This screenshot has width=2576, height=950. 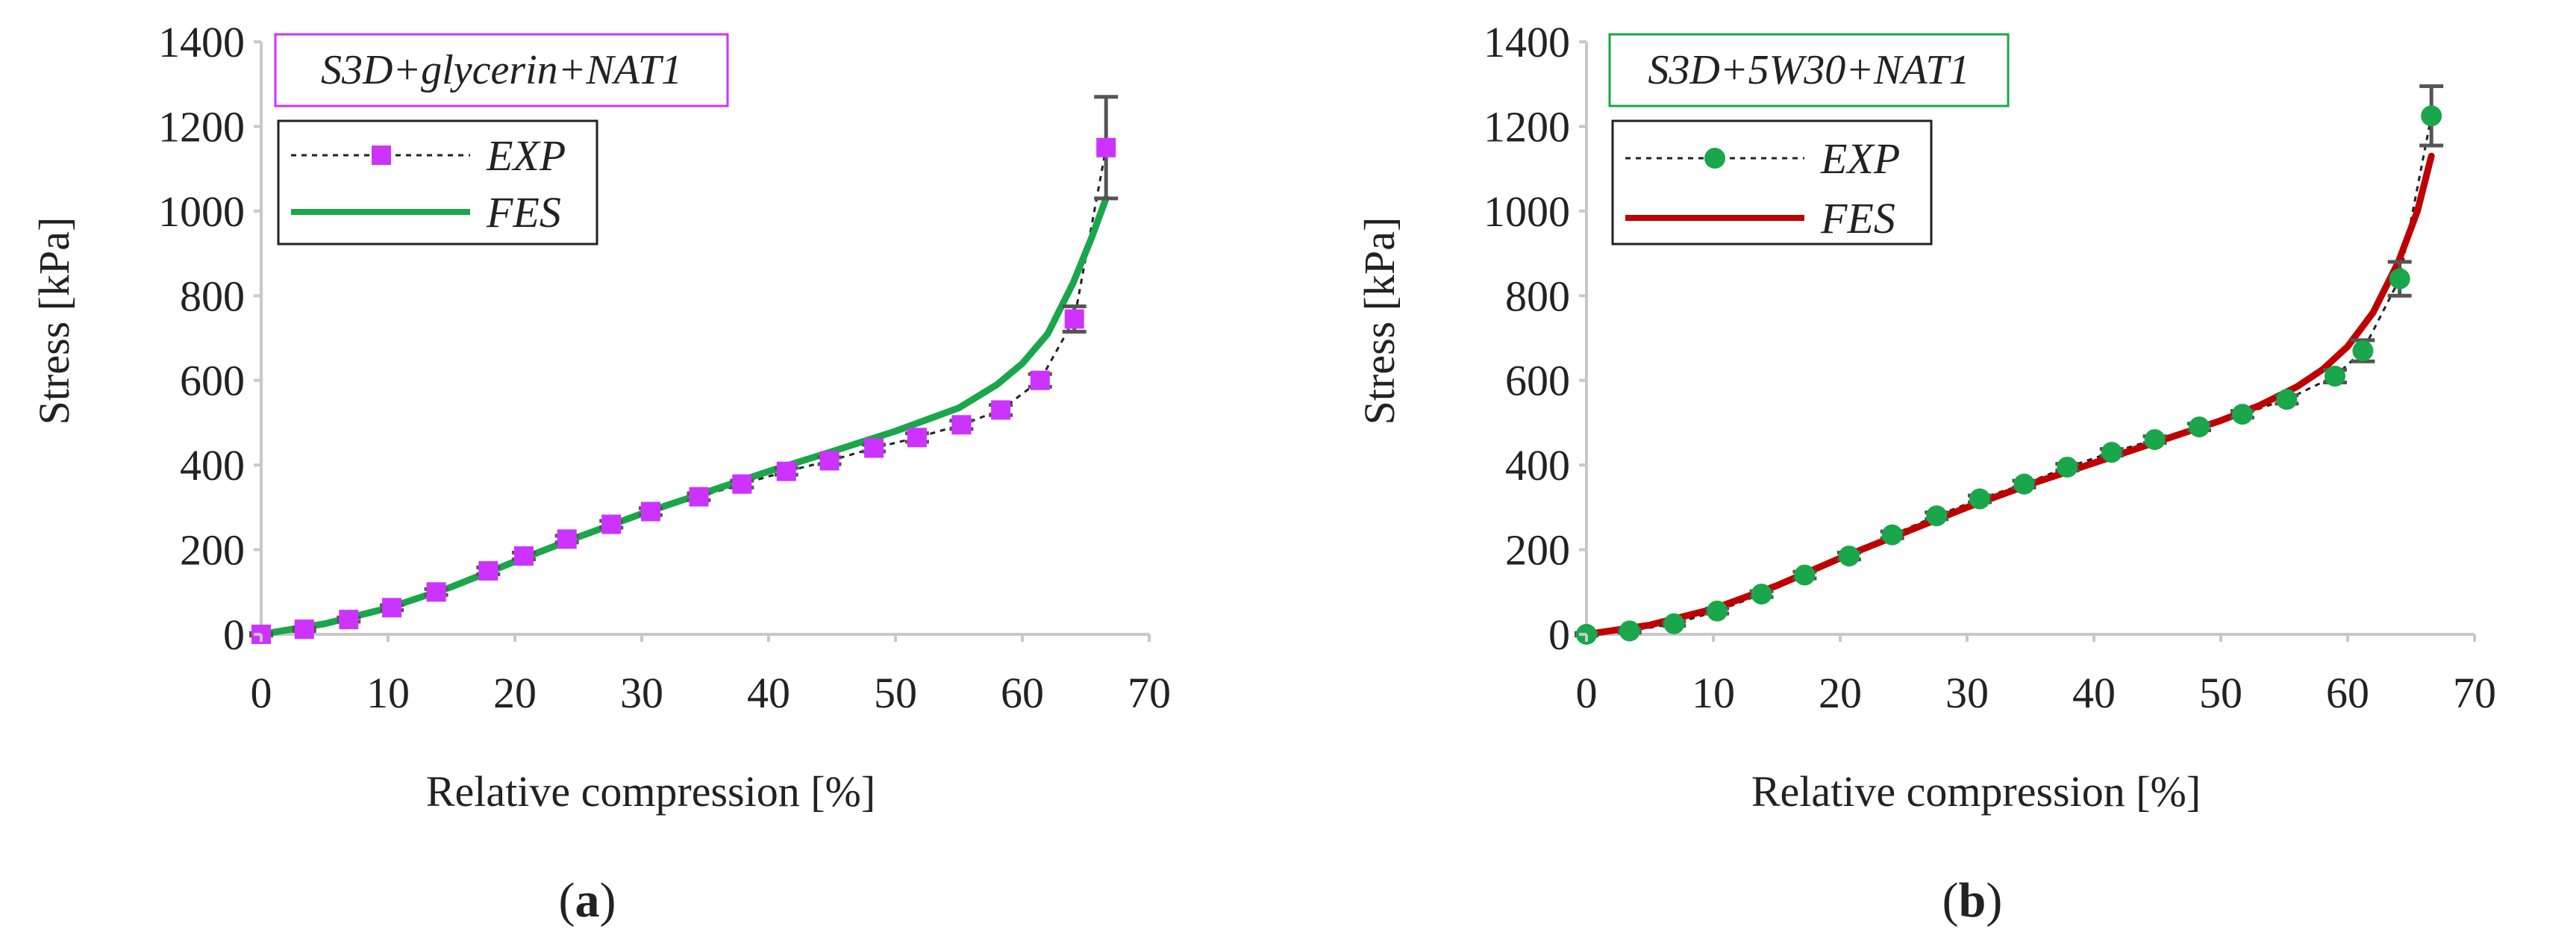 What do you see at coordinates (1972, 901) in the screenshot?
I see `panel-caption: (b)` at bounding box center [1972, 901].